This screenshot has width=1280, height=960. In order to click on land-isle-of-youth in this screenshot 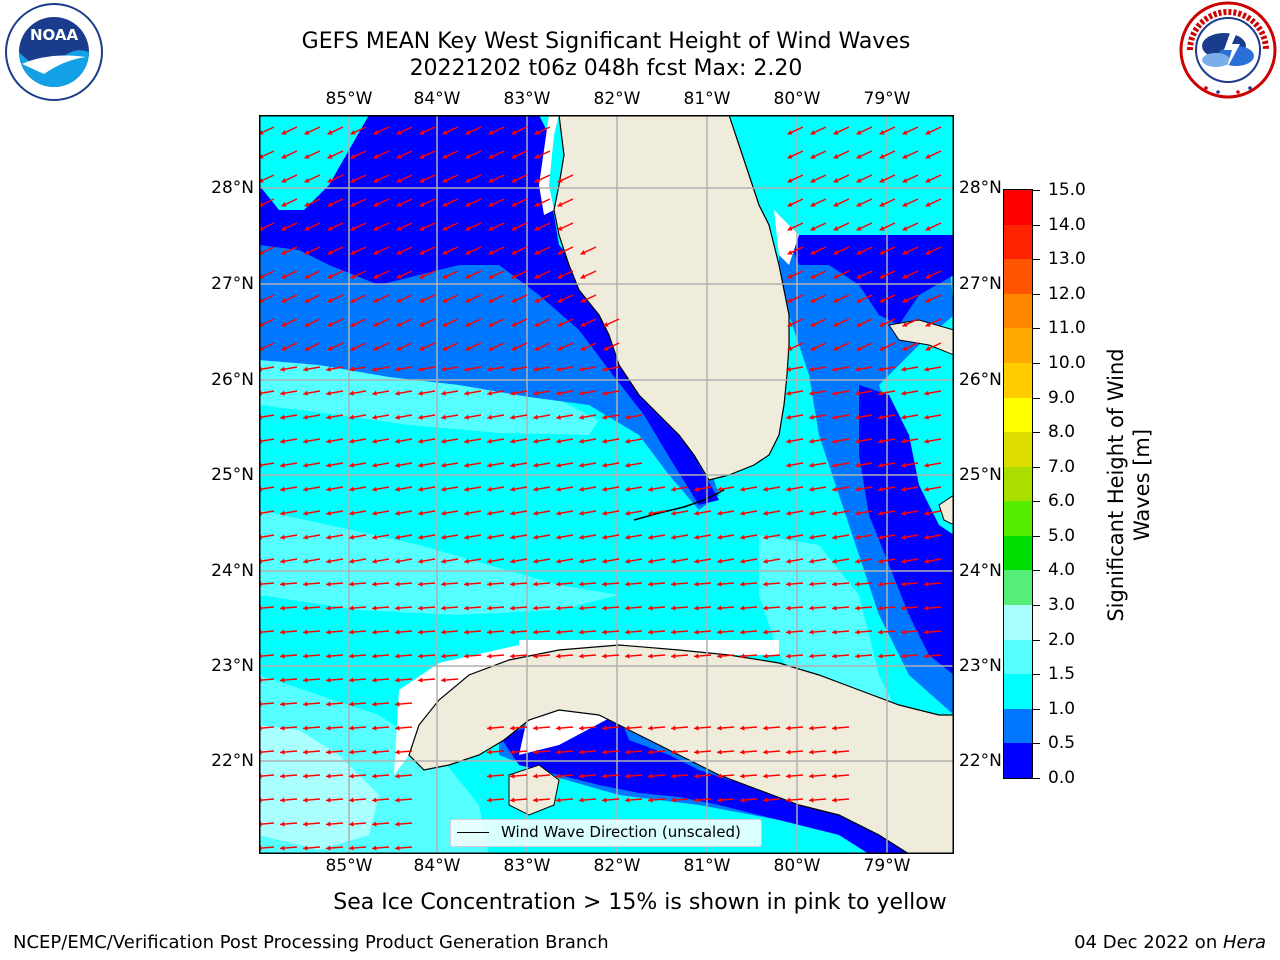, I will do `click(534, 790)`.